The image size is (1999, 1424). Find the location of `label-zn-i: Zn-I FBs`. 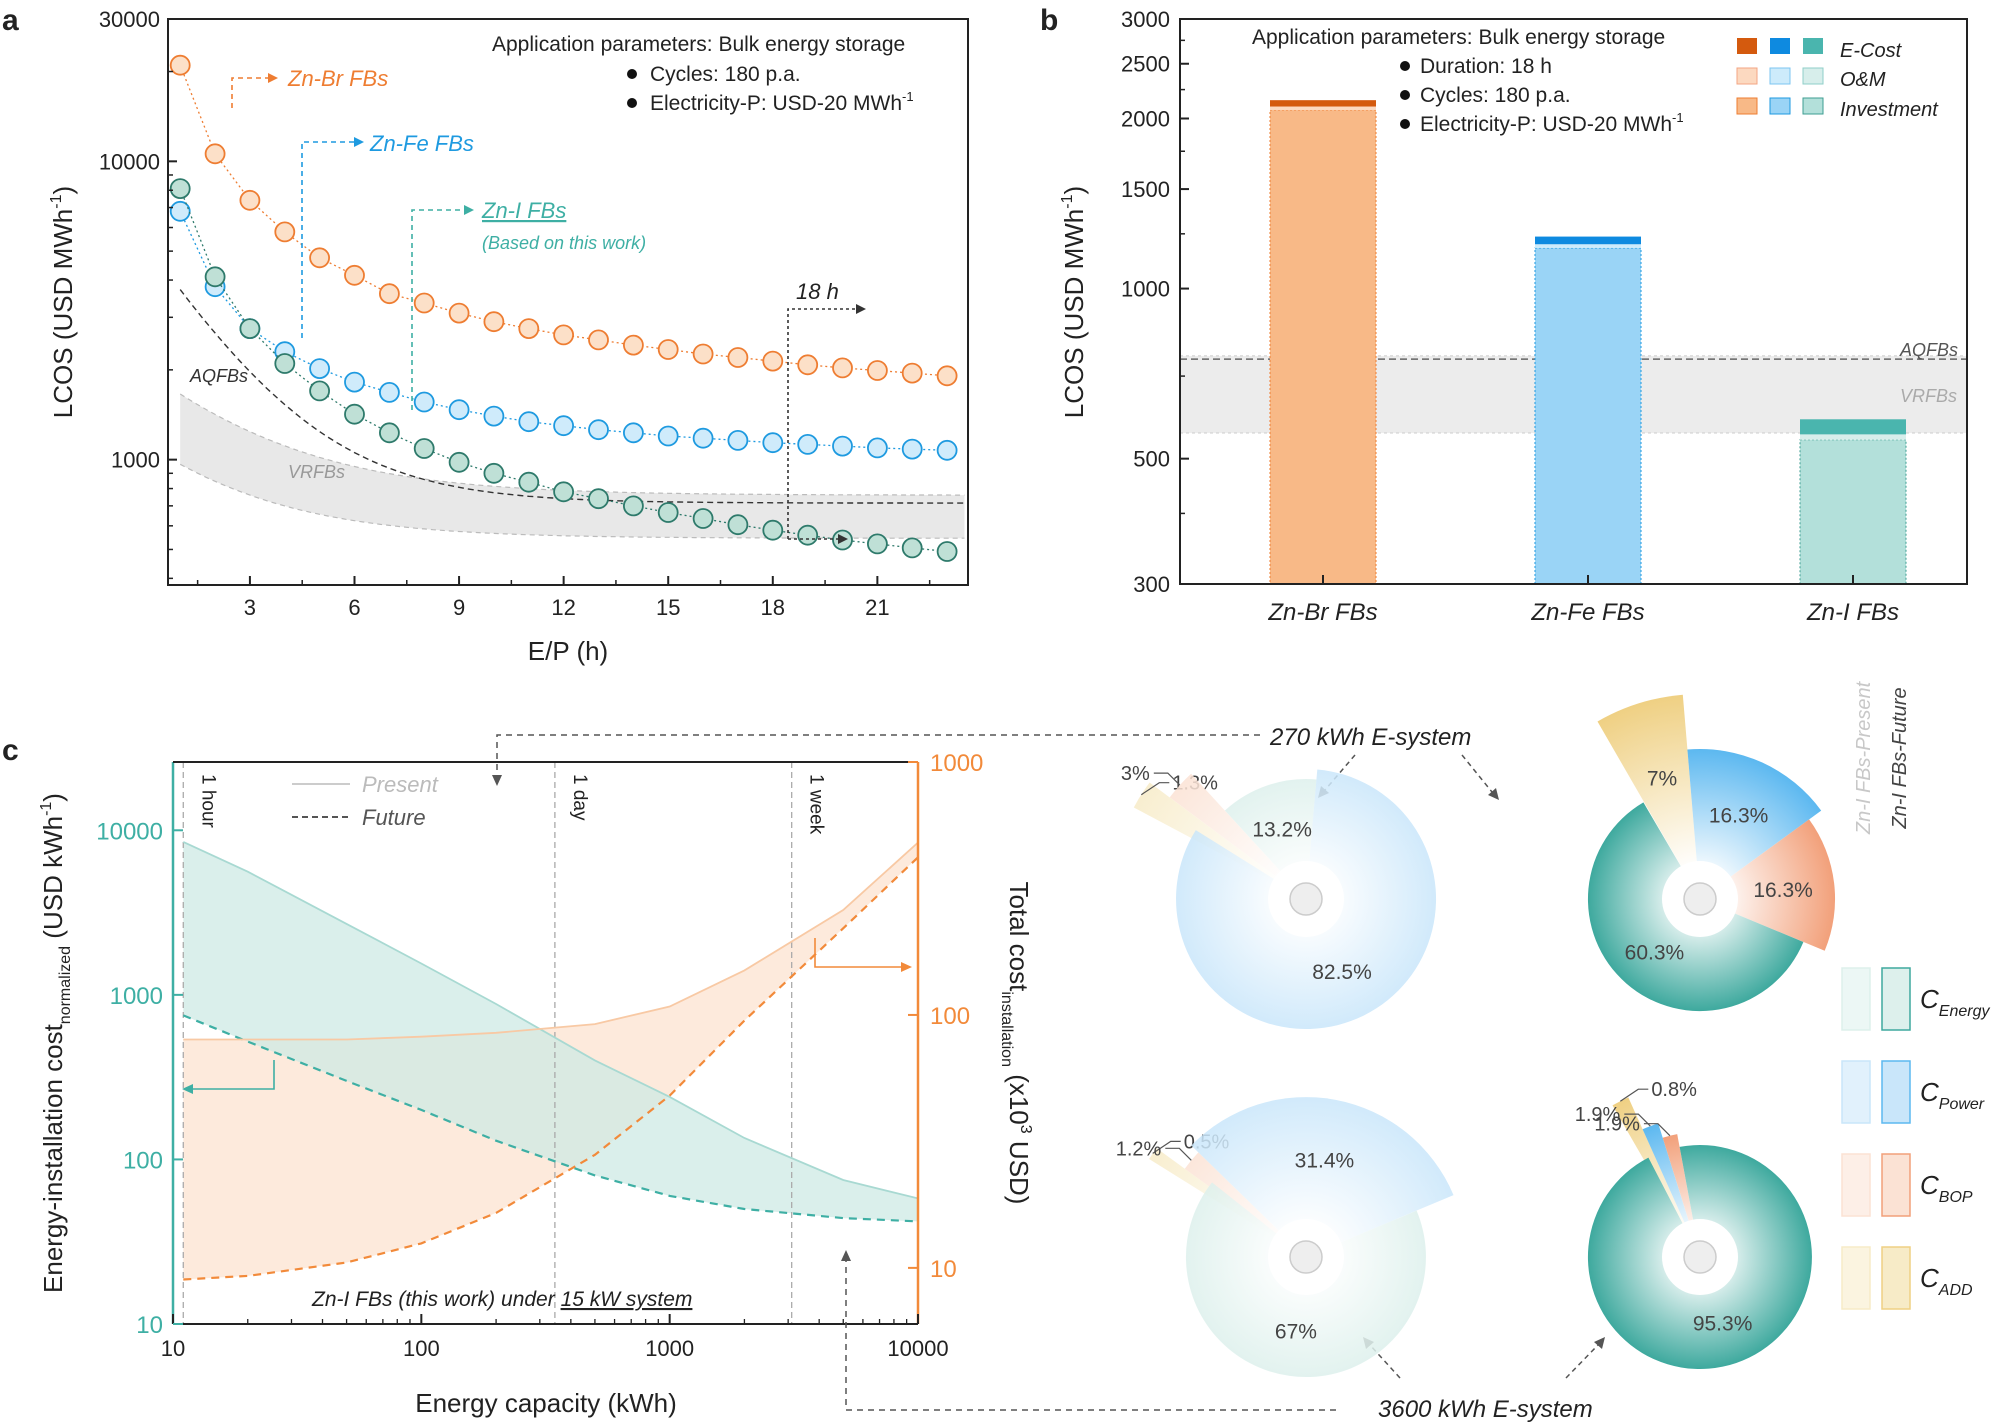

label-zn-i: Zn-I FBs is located at coordinates (523, 210).